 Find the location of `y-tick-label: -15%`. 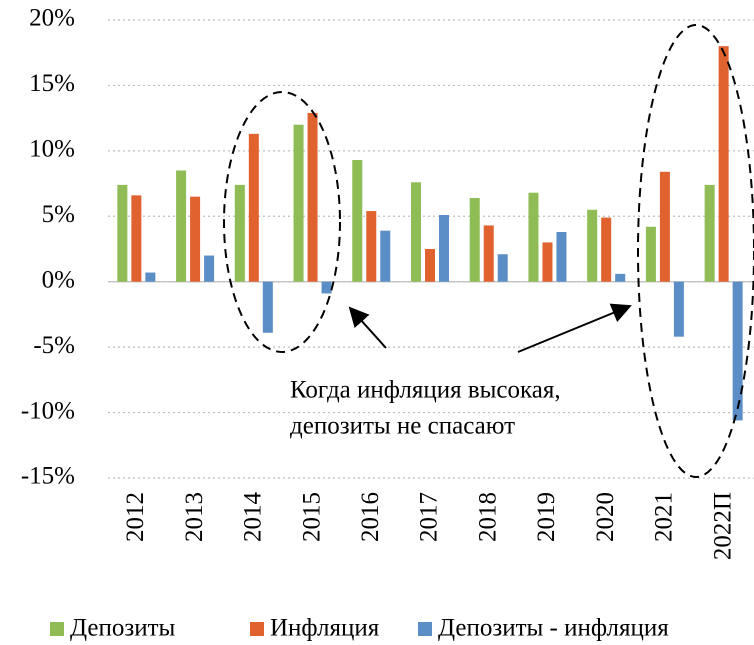

y-tick-label: -15% is located at coordinates (48, 476).